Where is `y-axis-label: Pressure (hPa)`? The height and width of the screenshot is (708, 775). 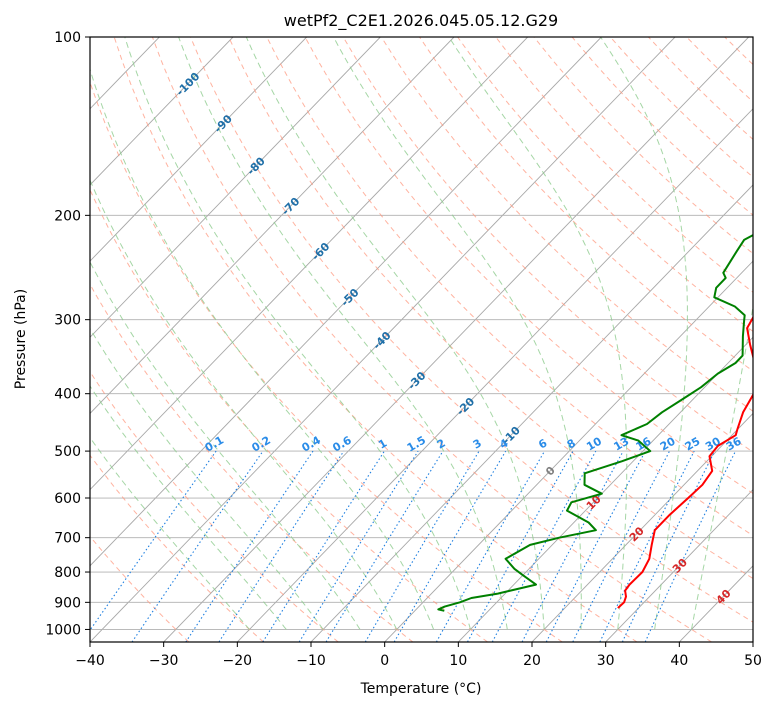
y-axis-label: Pressure (hPa) is located at coordinates (21, 339).